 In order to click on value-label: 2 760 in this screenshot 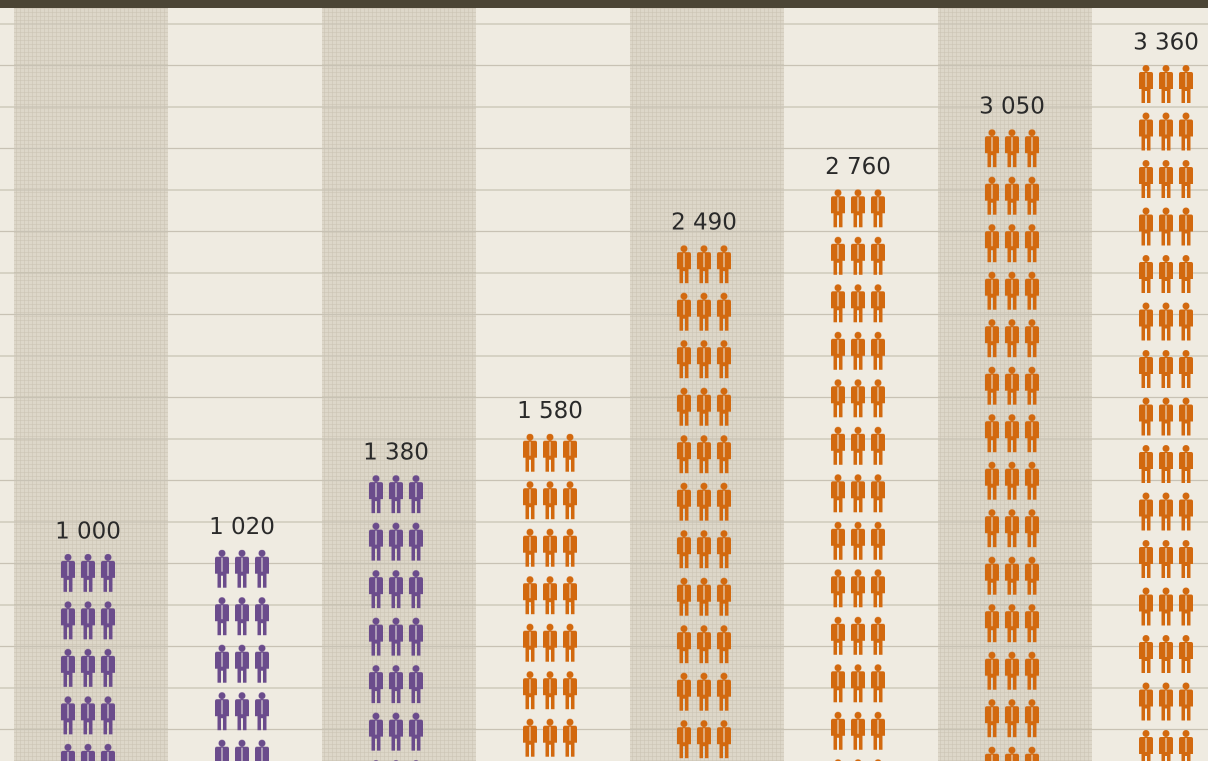, I will do `click(858, 167)`.